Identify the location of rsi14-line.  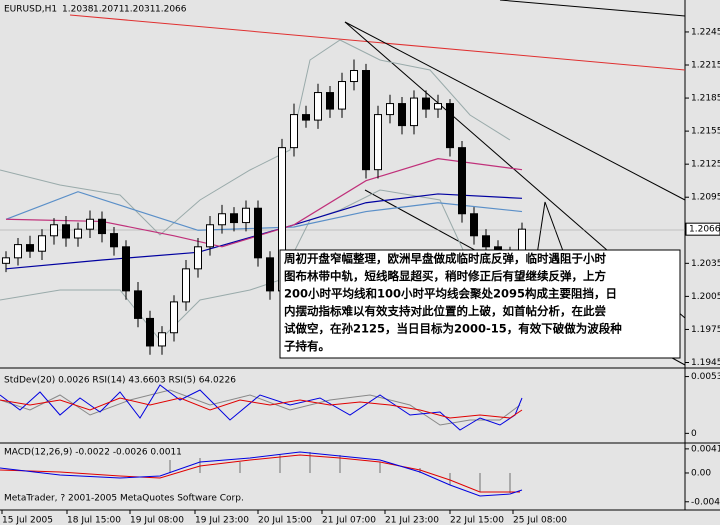
(261, 407).